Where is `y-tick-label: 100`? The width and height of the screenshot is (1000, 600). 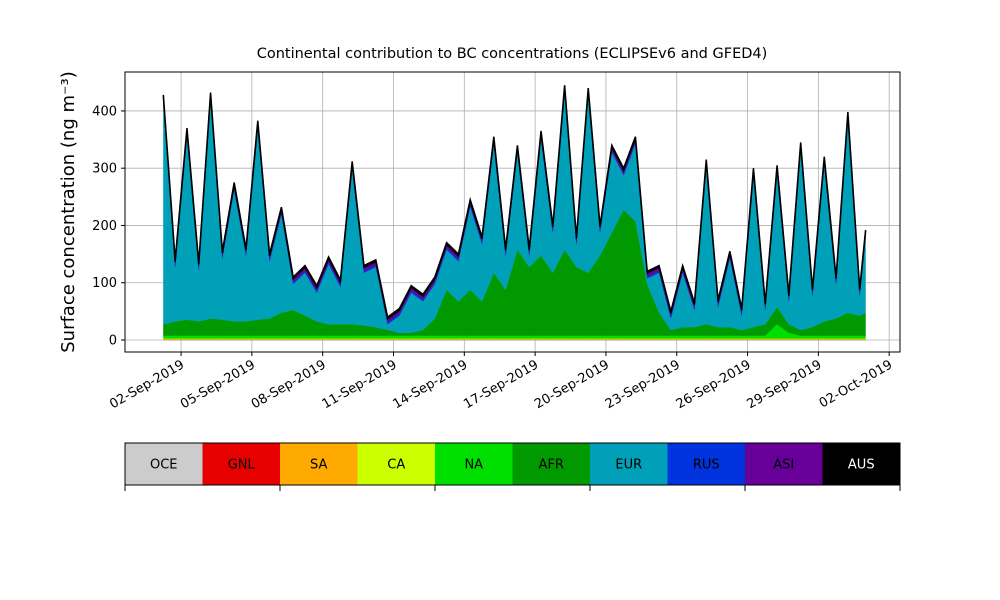
y-tick-label: 100 is located at coordinates (104, 283).